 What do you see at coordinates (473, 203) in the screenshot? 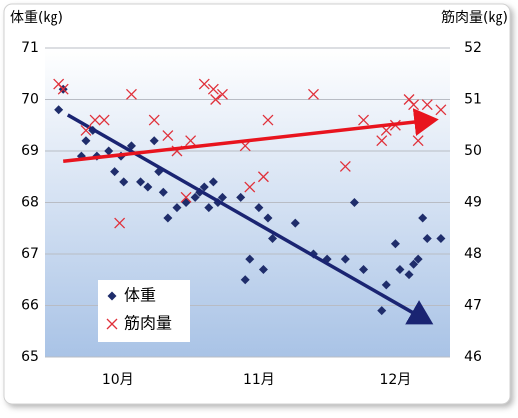
I see `y2-tick-label: 49` at bounding box center [473, 203].